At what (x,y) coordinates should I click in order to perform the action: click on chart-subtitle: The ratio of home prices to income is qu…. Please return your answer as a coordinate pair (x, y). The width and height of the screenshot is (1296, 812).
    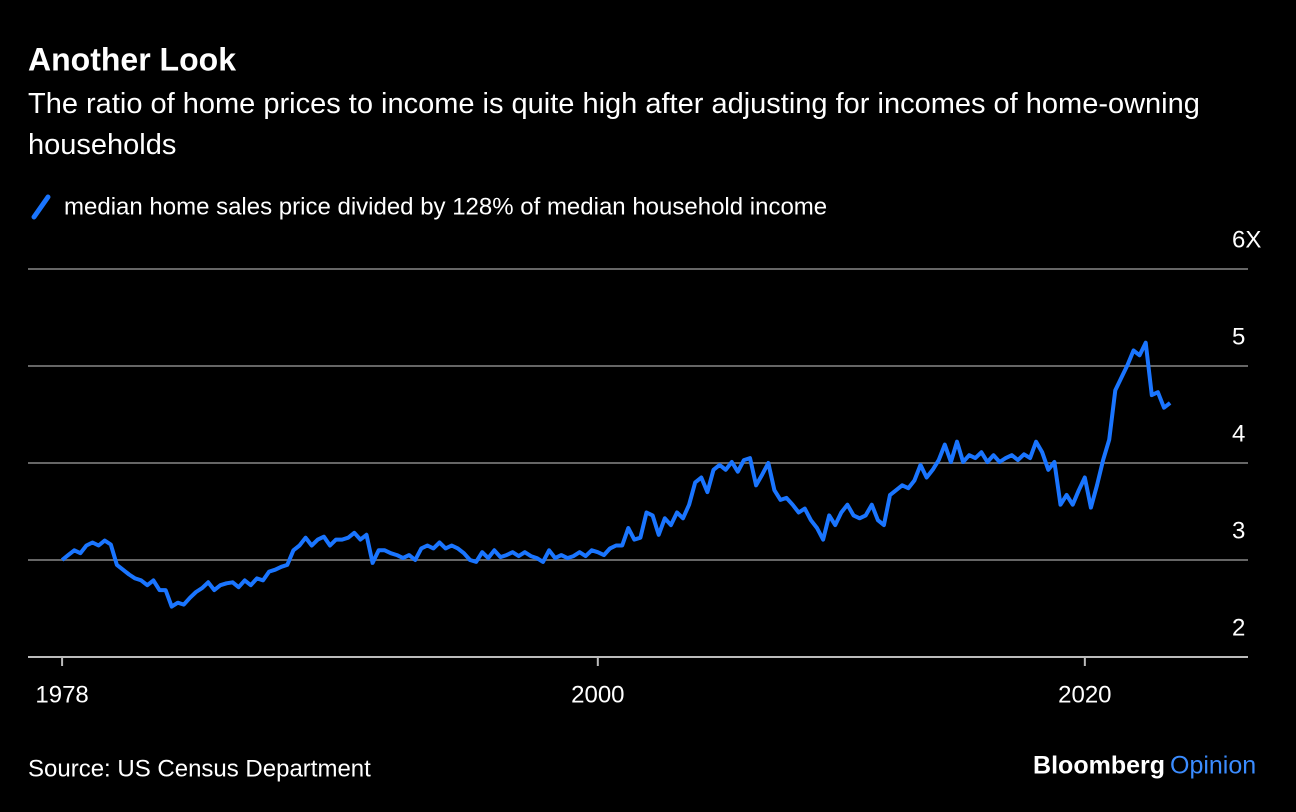
    Looking at the image, I should click on (614, 124).